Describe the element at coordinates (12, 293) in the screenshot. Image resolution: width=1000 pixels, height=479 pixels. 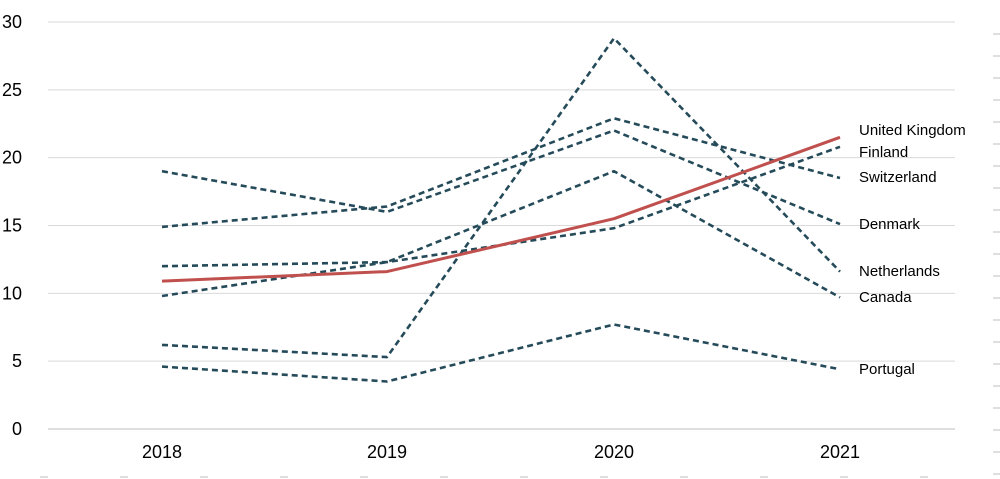
I see `y-tick-label: 10` at that location.